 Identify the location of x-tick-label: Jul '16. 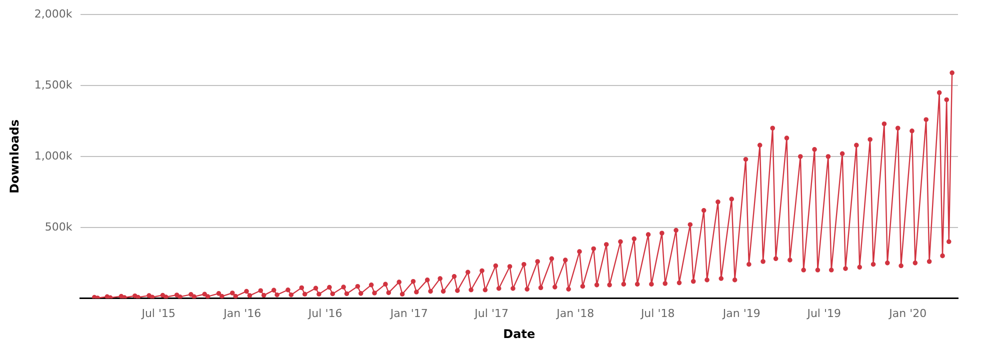
(324, 313).